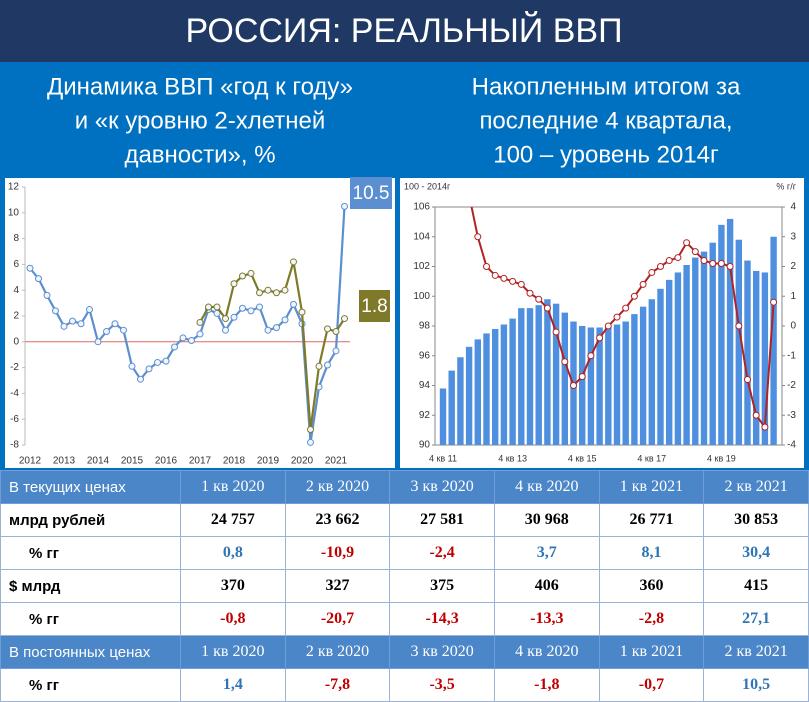  Describe the element at coordinates (443, 458) in the screenshot. I see `x-tick-label: 4 кв 11` at that location.